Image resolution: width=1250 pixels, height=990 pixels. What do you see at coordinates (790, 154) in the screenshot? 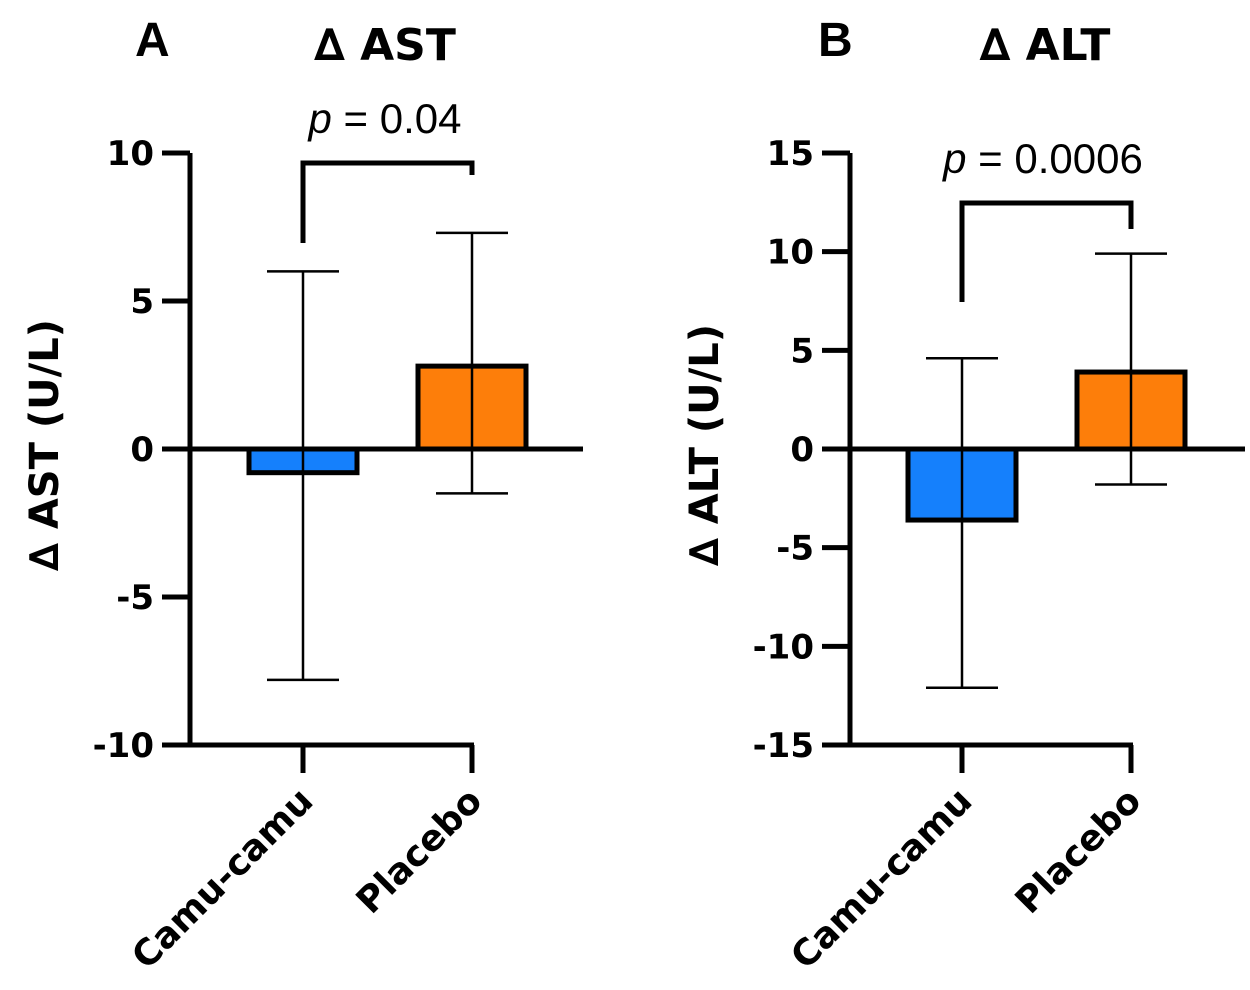
I see `panel-b-y-tick-label: 15` at bounding box center [790, 154].